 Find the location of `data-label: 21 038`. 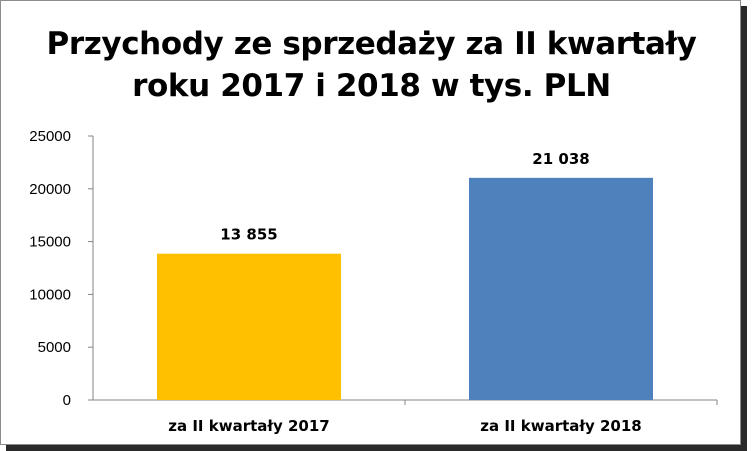

data-label: 21 038 is located at coordinates (560, 159).